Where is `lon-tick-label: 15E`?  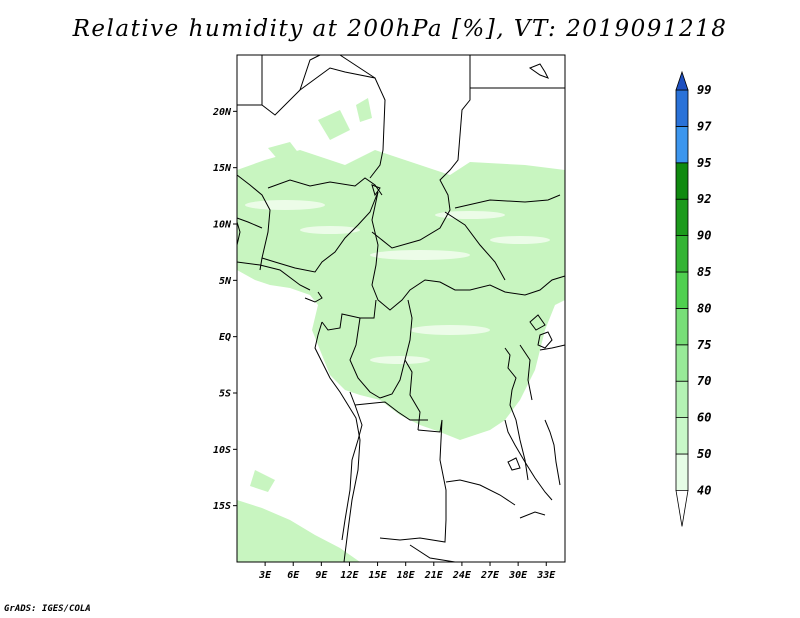 lon-tick-label: 15E is located at coordinates (378, 575).